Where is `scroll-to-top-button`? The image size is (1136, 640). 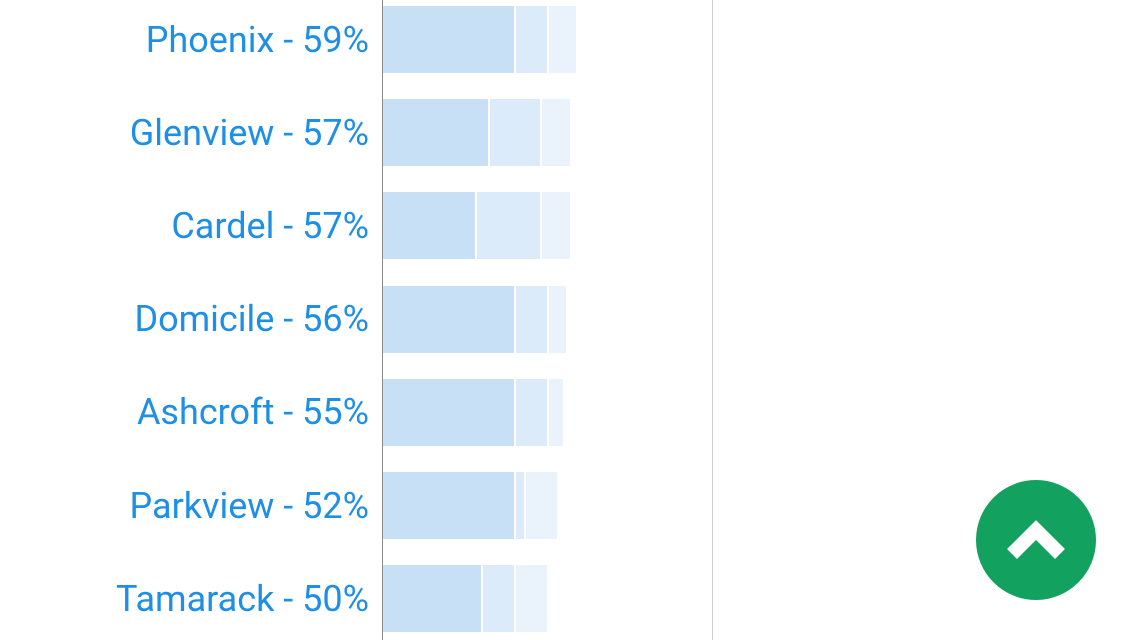
scroll-to-top-button is located at coordinates (1036, 540).